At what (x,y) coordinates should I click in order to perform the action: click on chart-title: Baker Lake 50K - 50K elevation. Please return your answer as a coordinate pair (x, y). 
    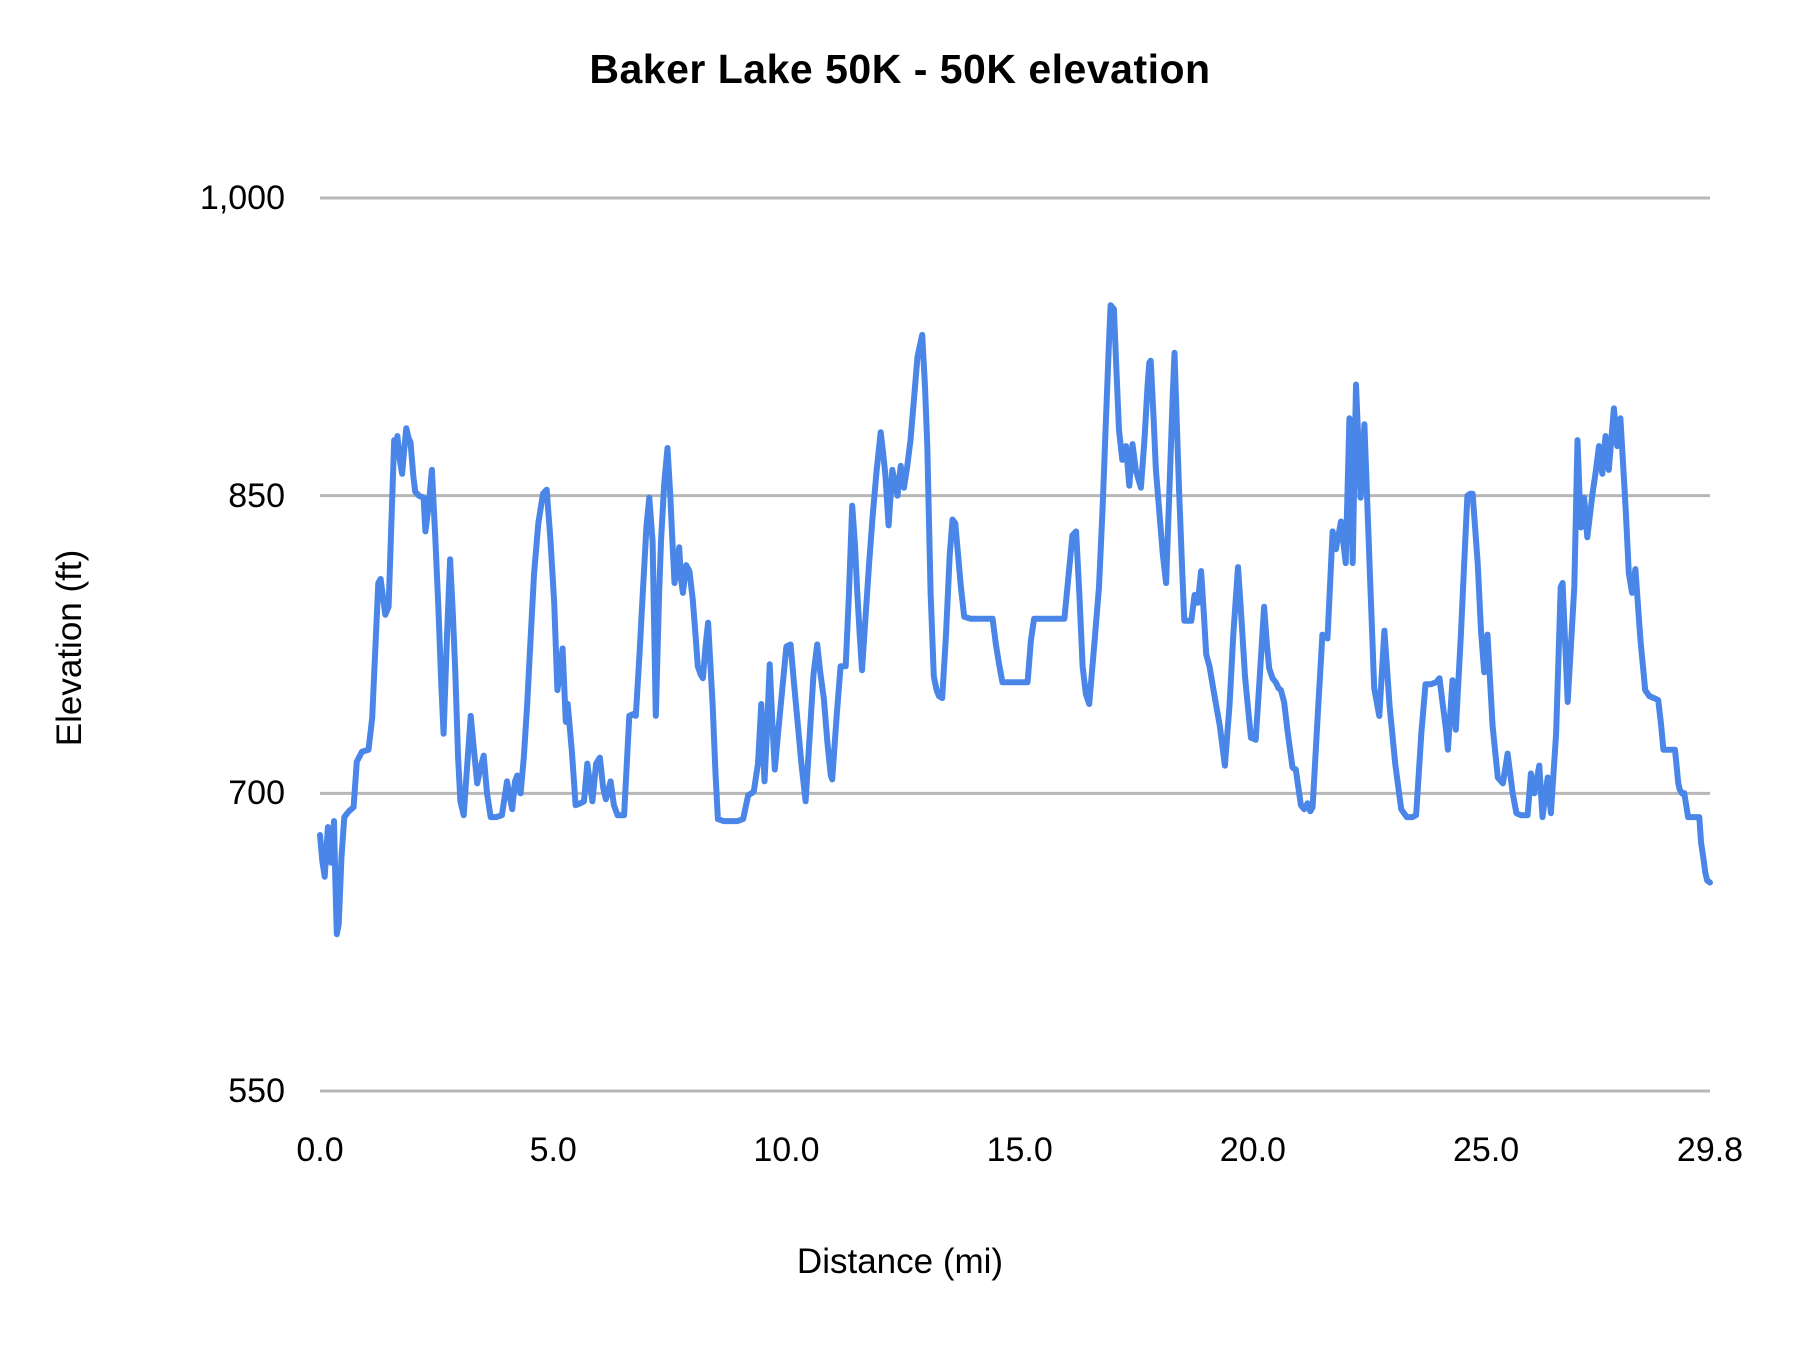
    Looking at the image, I should click on (900, 69).